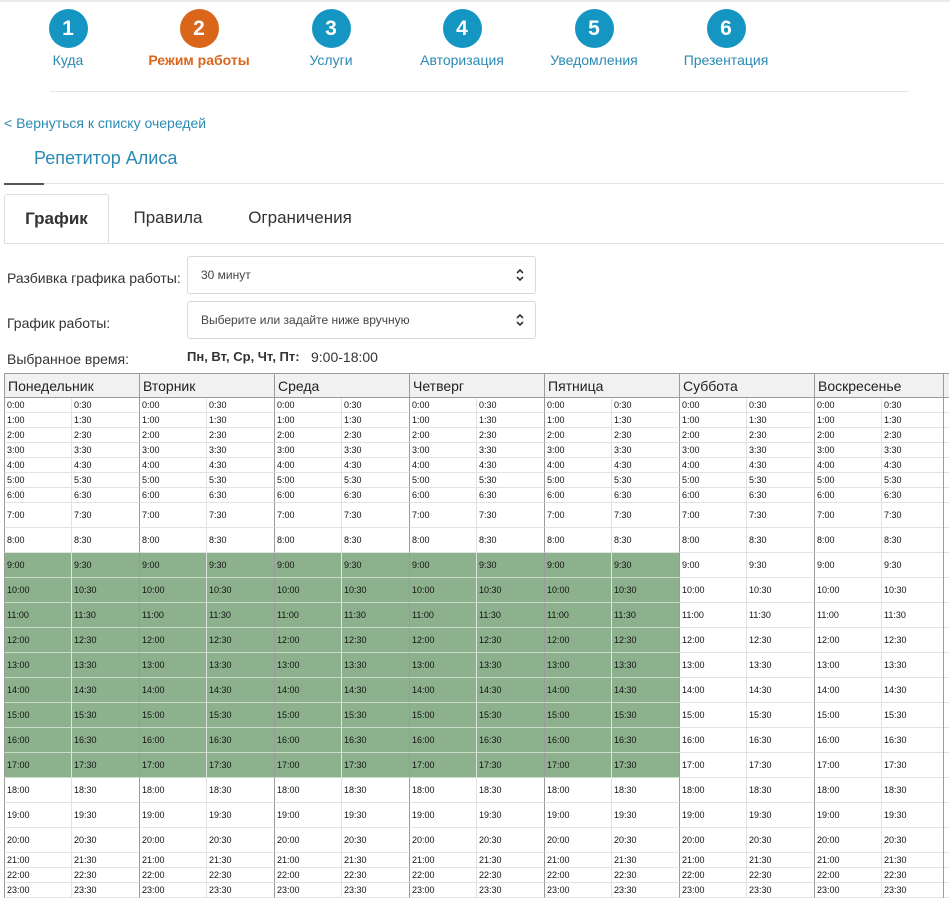 This screenshot has height=904, width=950. I want to click on time-slot: 0:00, so click(712, 405).